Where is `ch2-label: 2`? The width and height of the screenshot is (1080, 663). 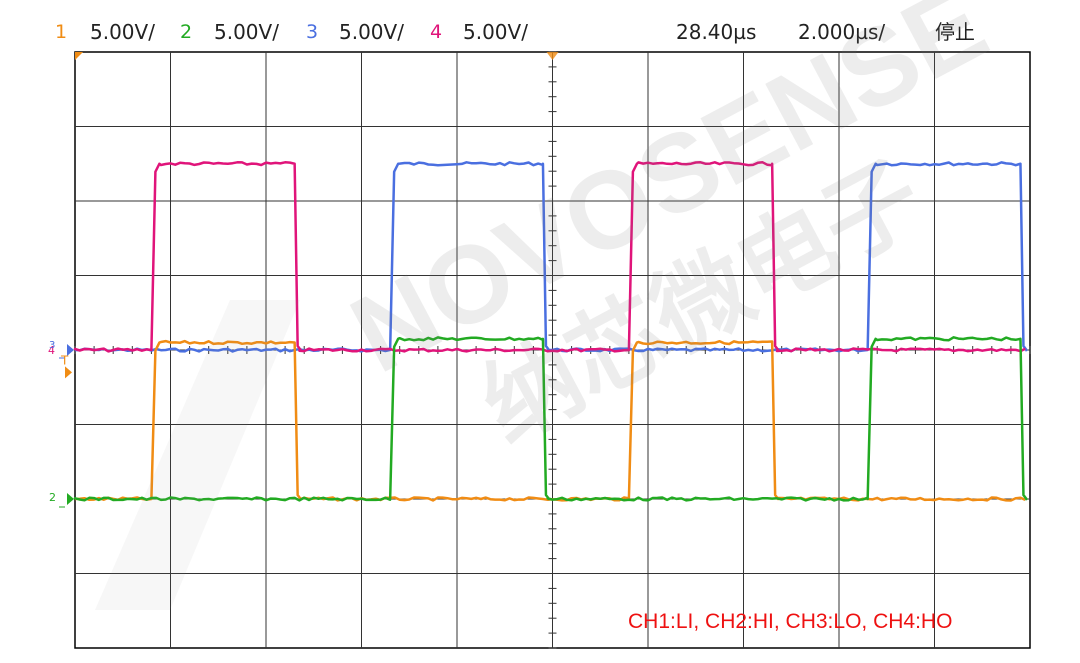
ch2-label: 2 is located at coordinates (186, 32).